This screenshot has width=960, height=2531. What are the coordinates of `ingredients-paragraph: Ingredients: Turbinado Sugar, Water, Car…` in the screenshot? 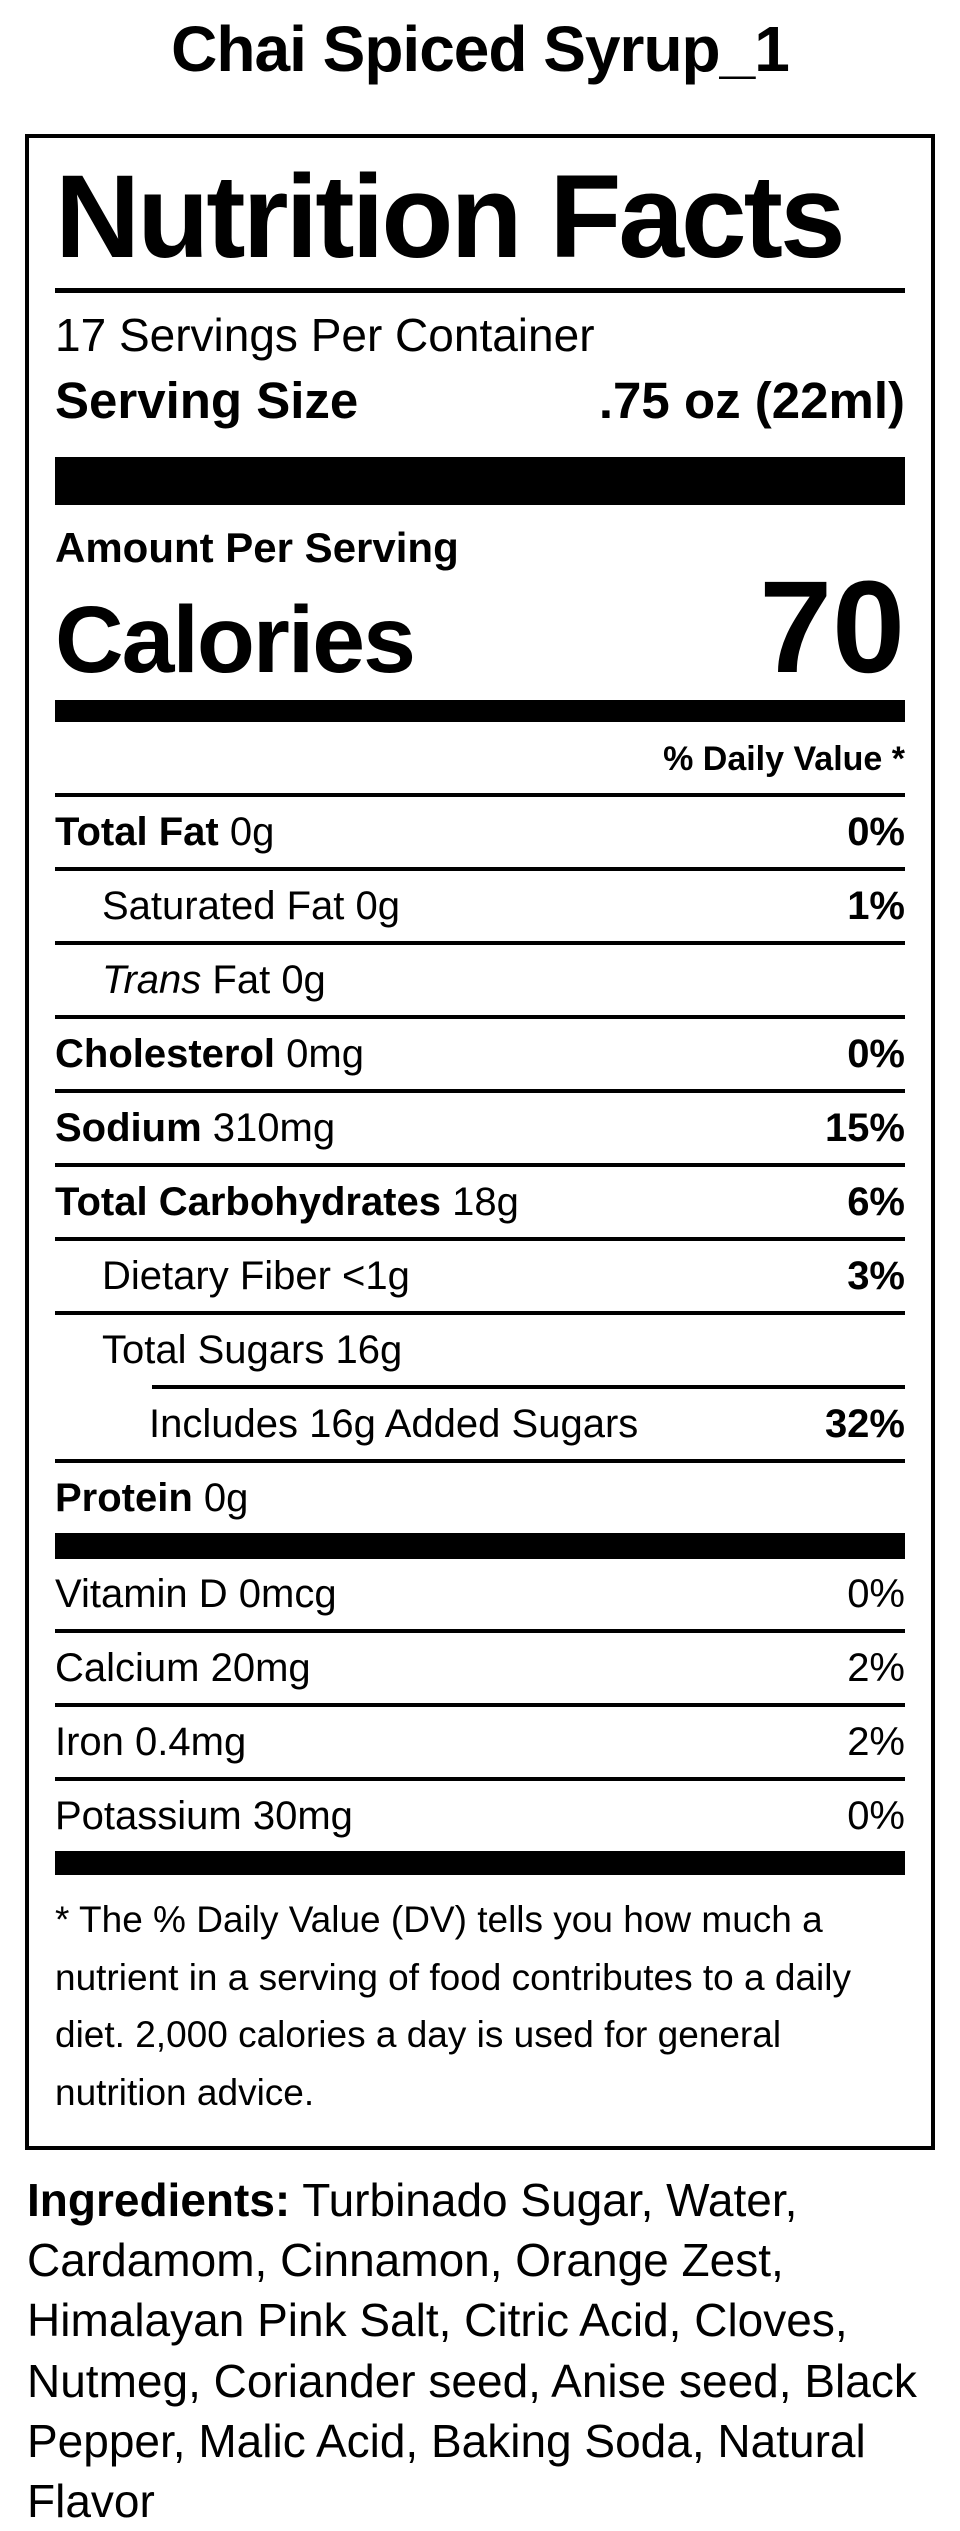 It's located at (478, 2350).